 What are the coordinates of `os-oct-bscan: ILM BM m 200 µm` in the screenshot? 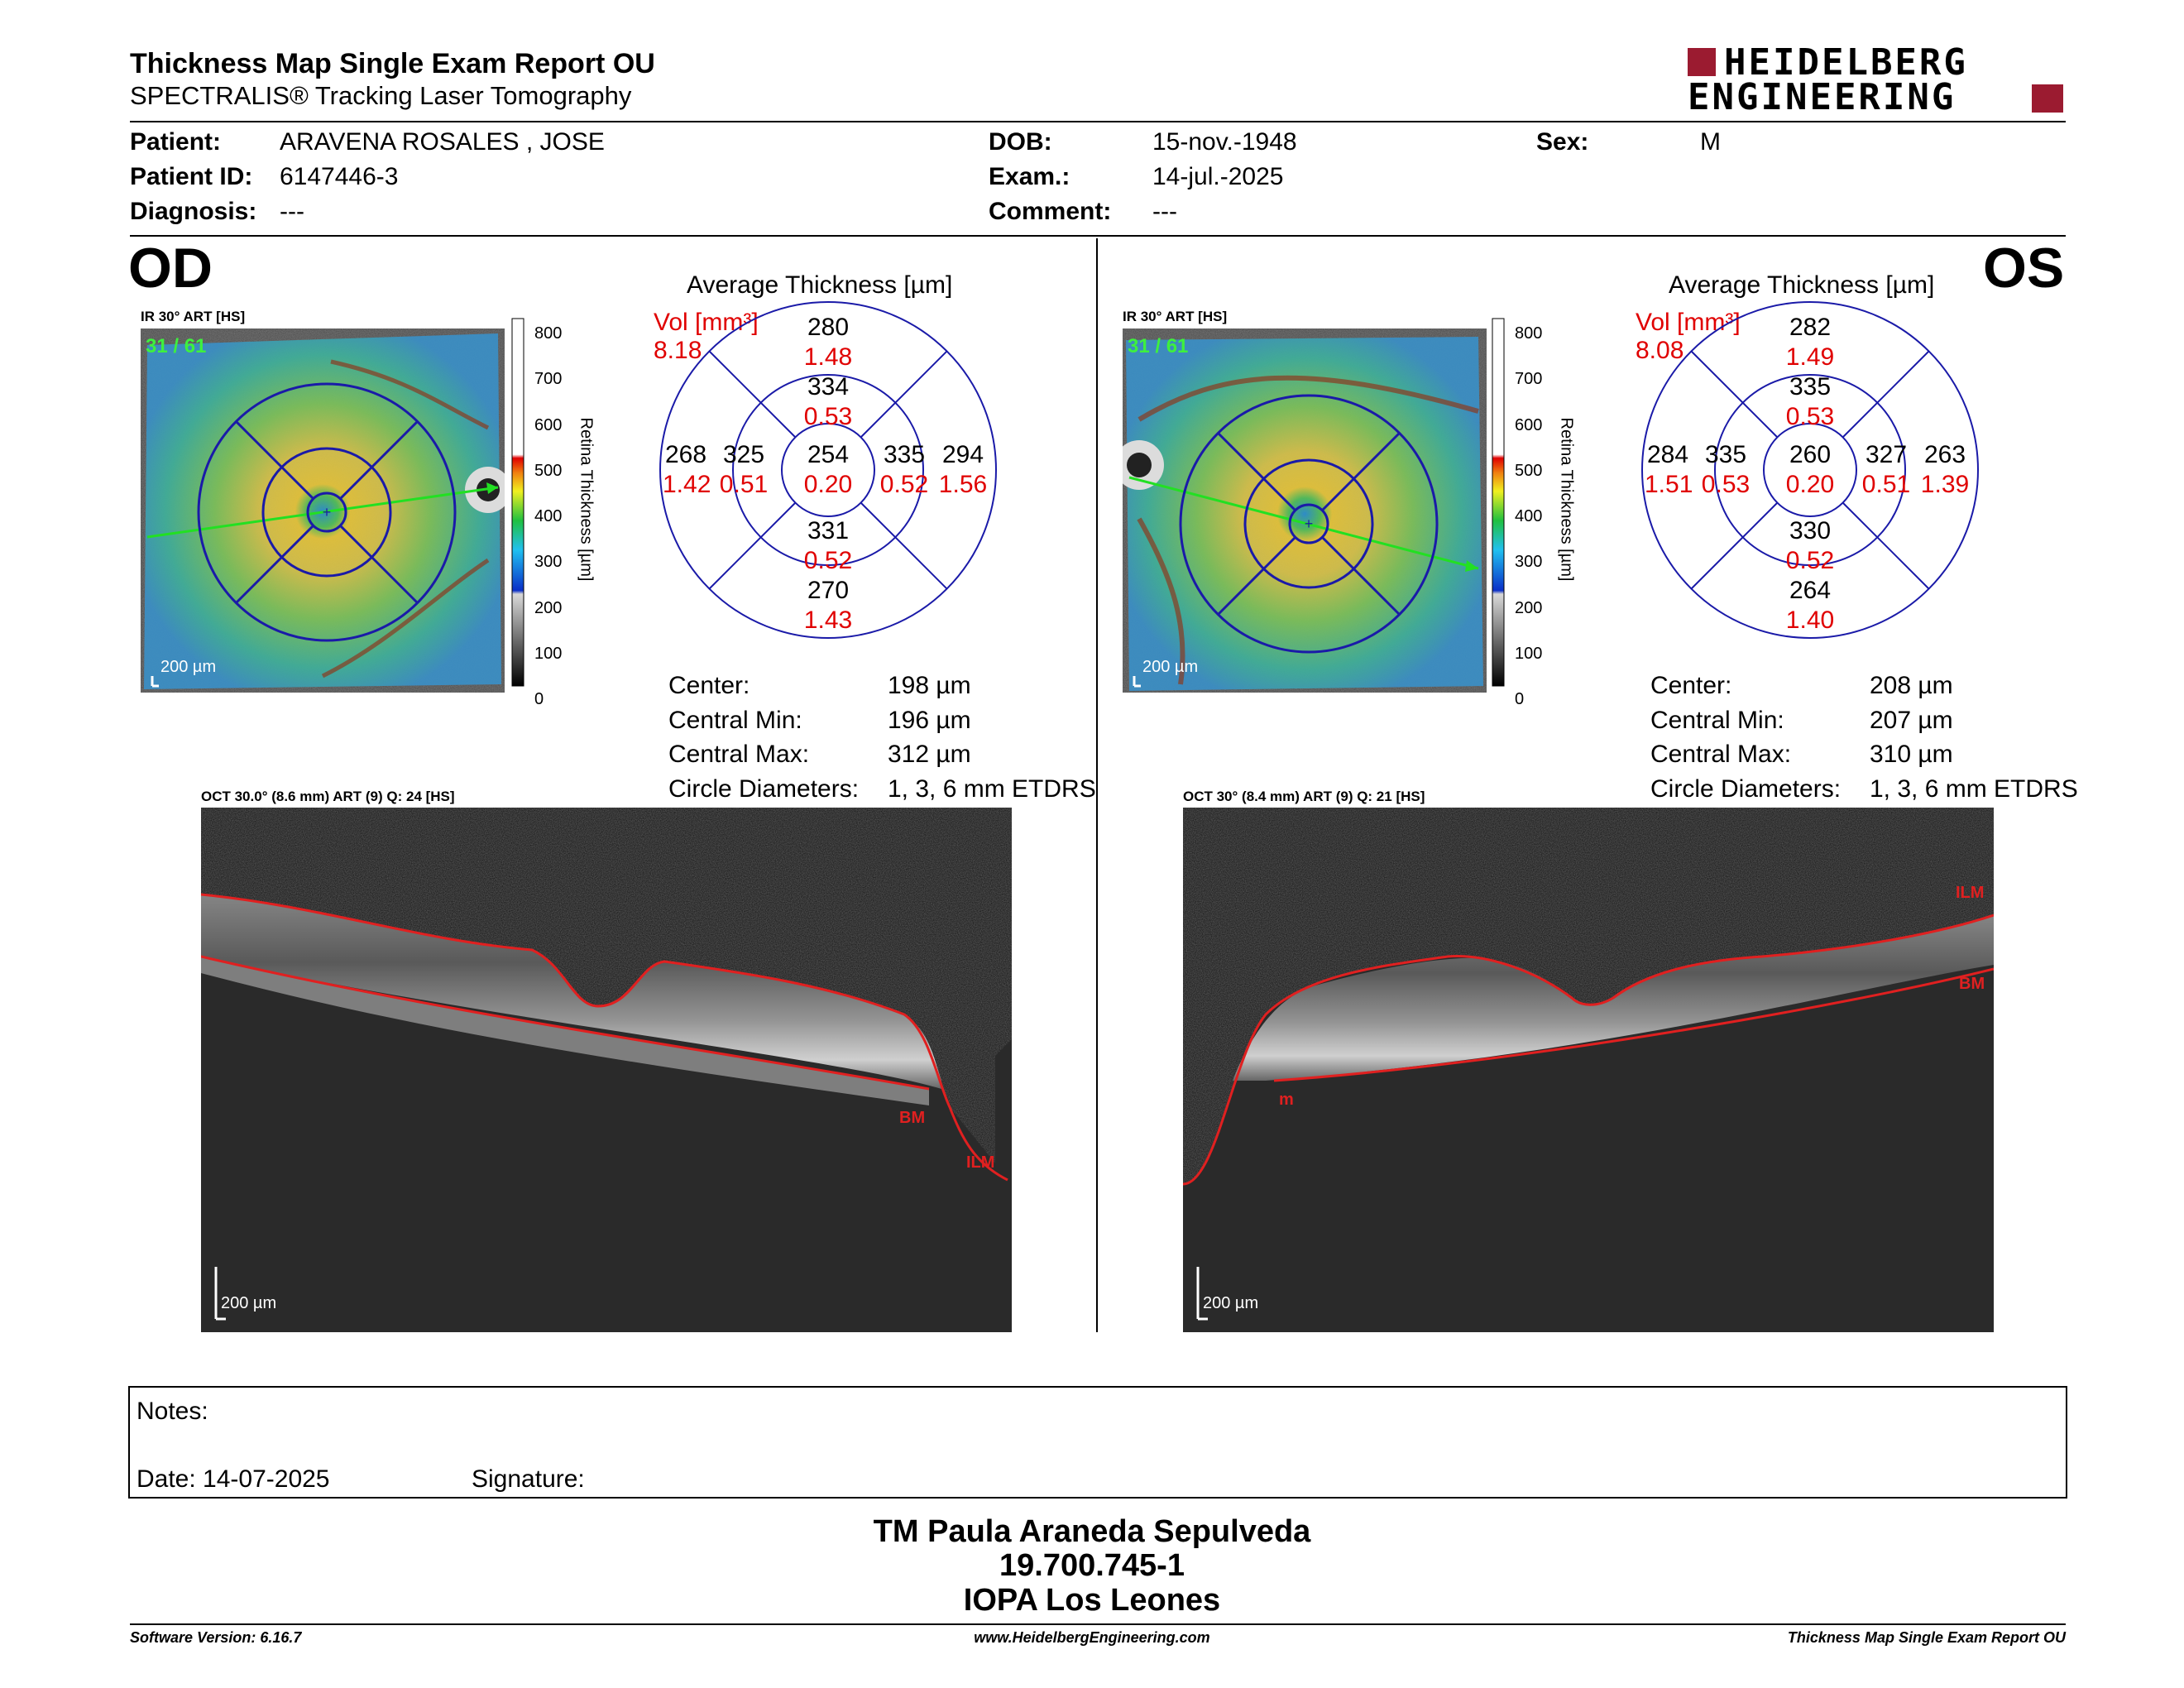 It's located at (1588, 1070).